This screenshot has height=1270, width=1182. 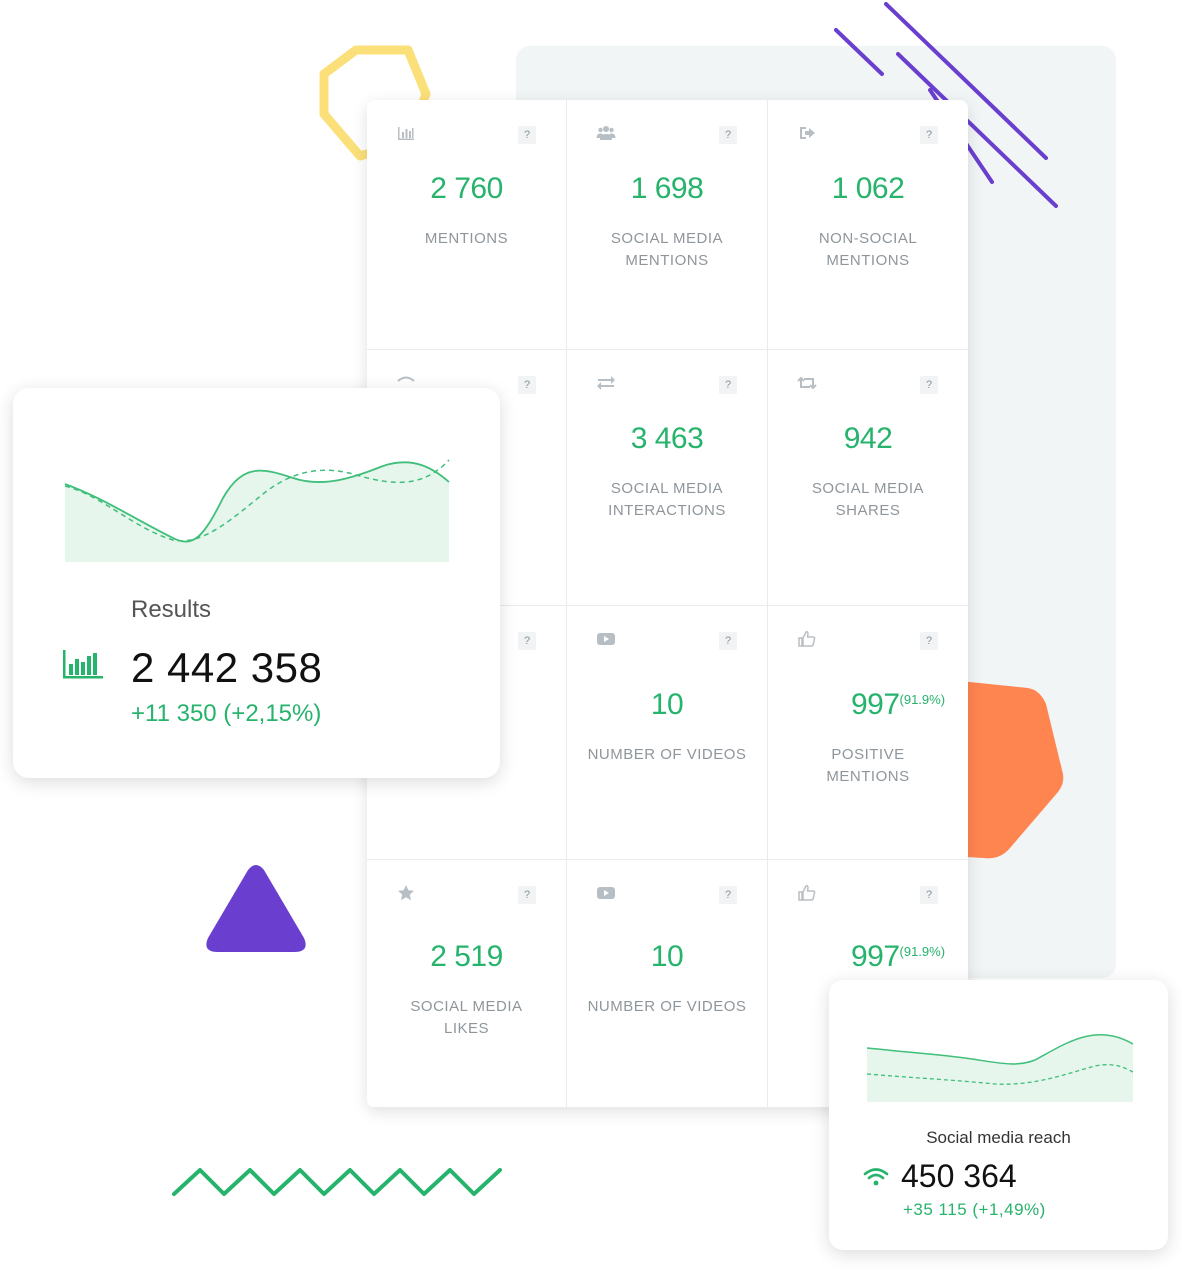 What do you see at coordinates (606, 383) in the screenshot?
I see `exchange-icon` at bounding box center [606, 383].